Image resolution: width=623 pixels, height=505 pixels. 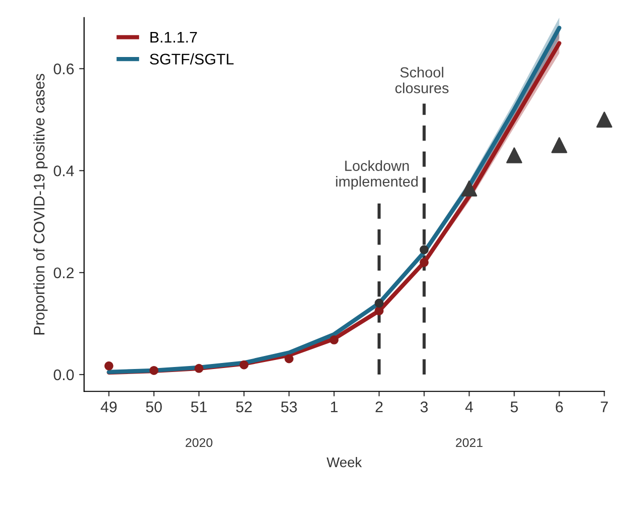 What do you see at coordinates (154, 407) in the screenshot?
I see `x-tick-label: 50` at bounding box center [154, 407].